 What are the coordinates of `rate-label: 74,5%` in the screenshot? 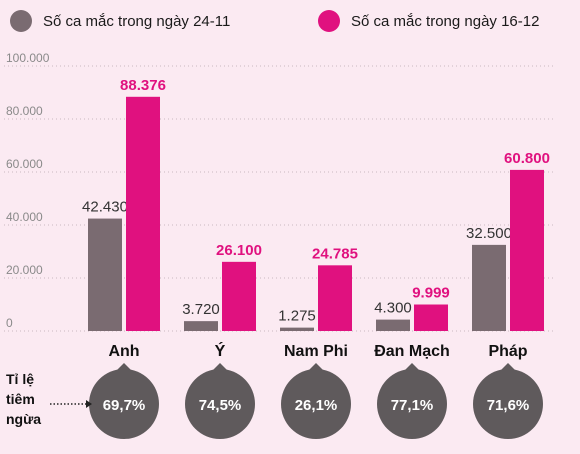 It's located at (220, 405).